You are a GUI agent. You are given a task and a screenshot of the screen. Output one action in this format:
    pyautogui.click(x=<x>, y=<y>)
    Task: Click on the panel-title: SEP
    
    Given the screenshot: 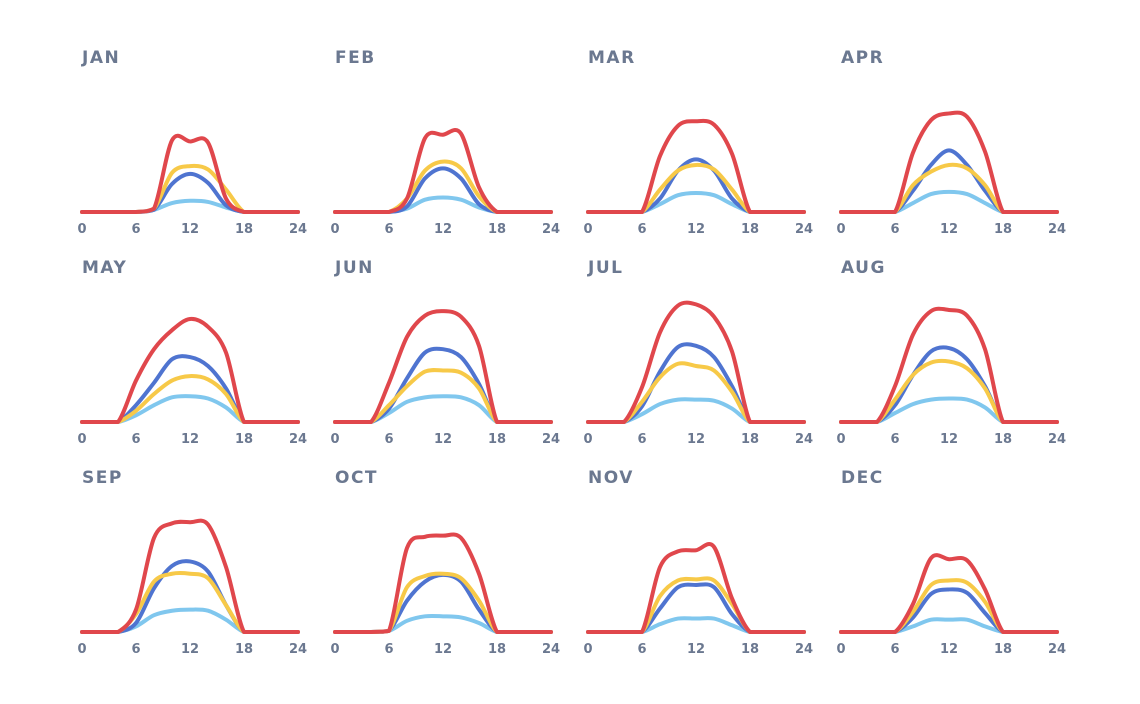 What is the action you would take?
    pyautogui.click(x=102, y=478)
    